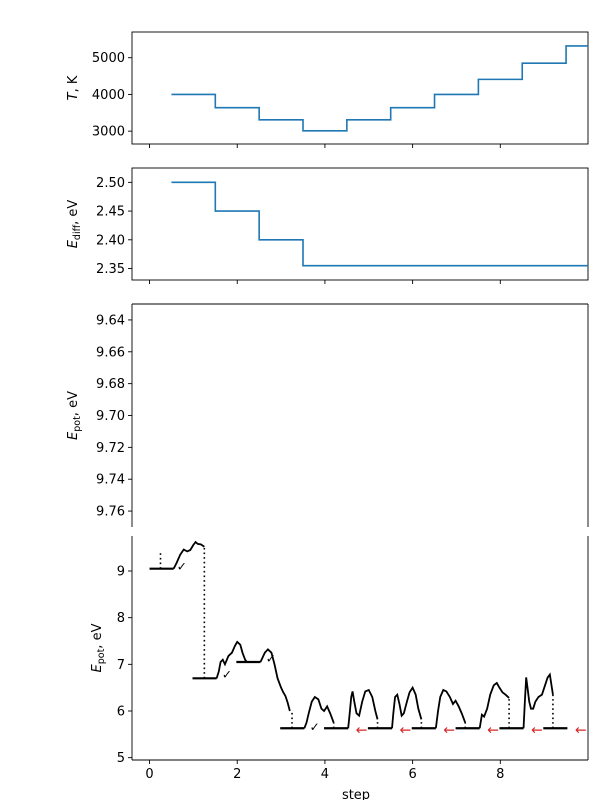  What do you see at coordinates (412, 774) in the screenshot?
I see `x-tick-label: 6` at bounding box center [412, 774].